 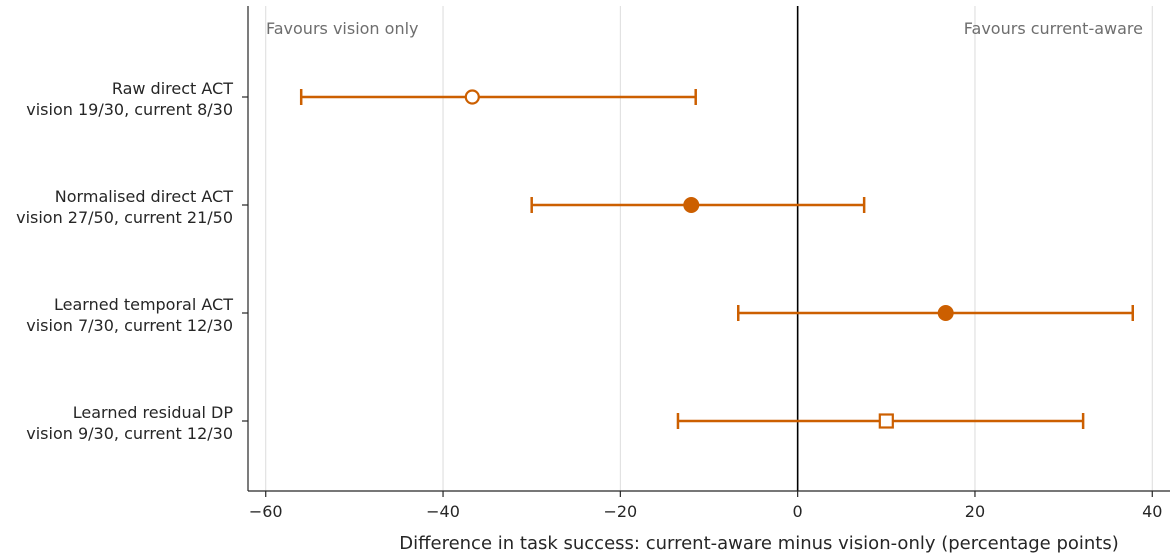 I want to click on x-tick-label: −40, so click(x=443, y=511).